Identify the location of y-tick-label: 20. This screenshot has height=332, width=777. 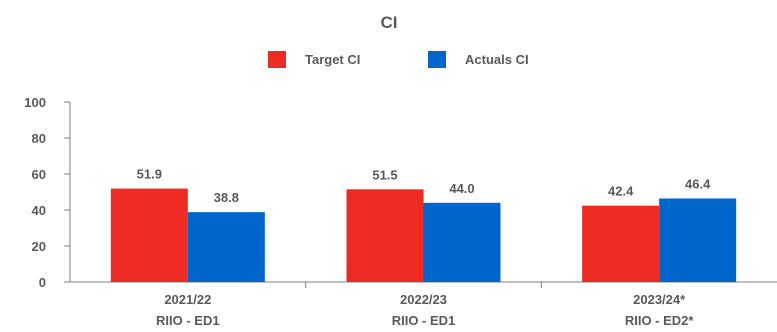
(39, 246).